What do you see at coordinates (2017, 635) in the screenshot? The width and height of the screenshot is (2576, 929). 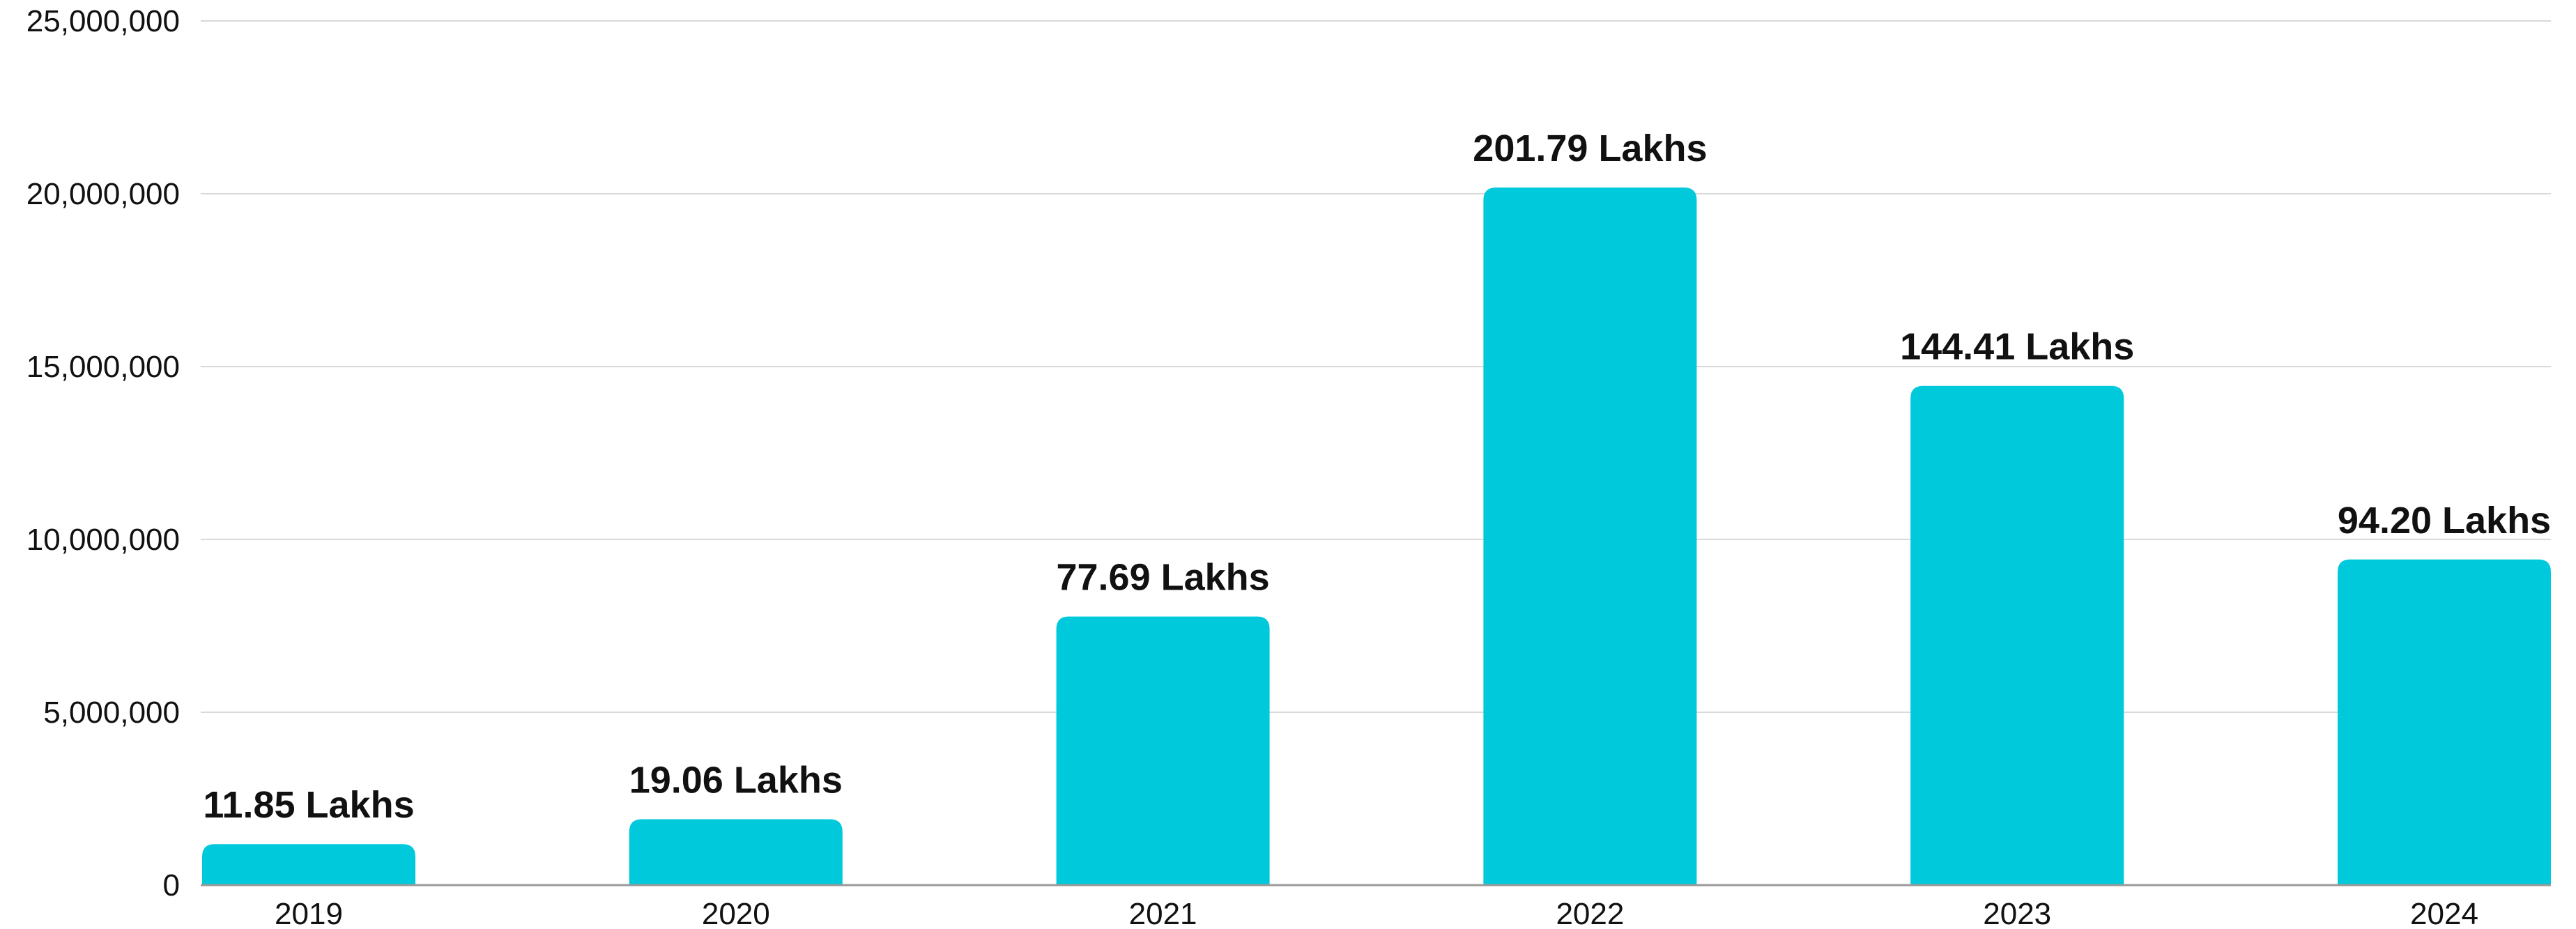 I see `bar-2023` at bounding box center [2017, 635].